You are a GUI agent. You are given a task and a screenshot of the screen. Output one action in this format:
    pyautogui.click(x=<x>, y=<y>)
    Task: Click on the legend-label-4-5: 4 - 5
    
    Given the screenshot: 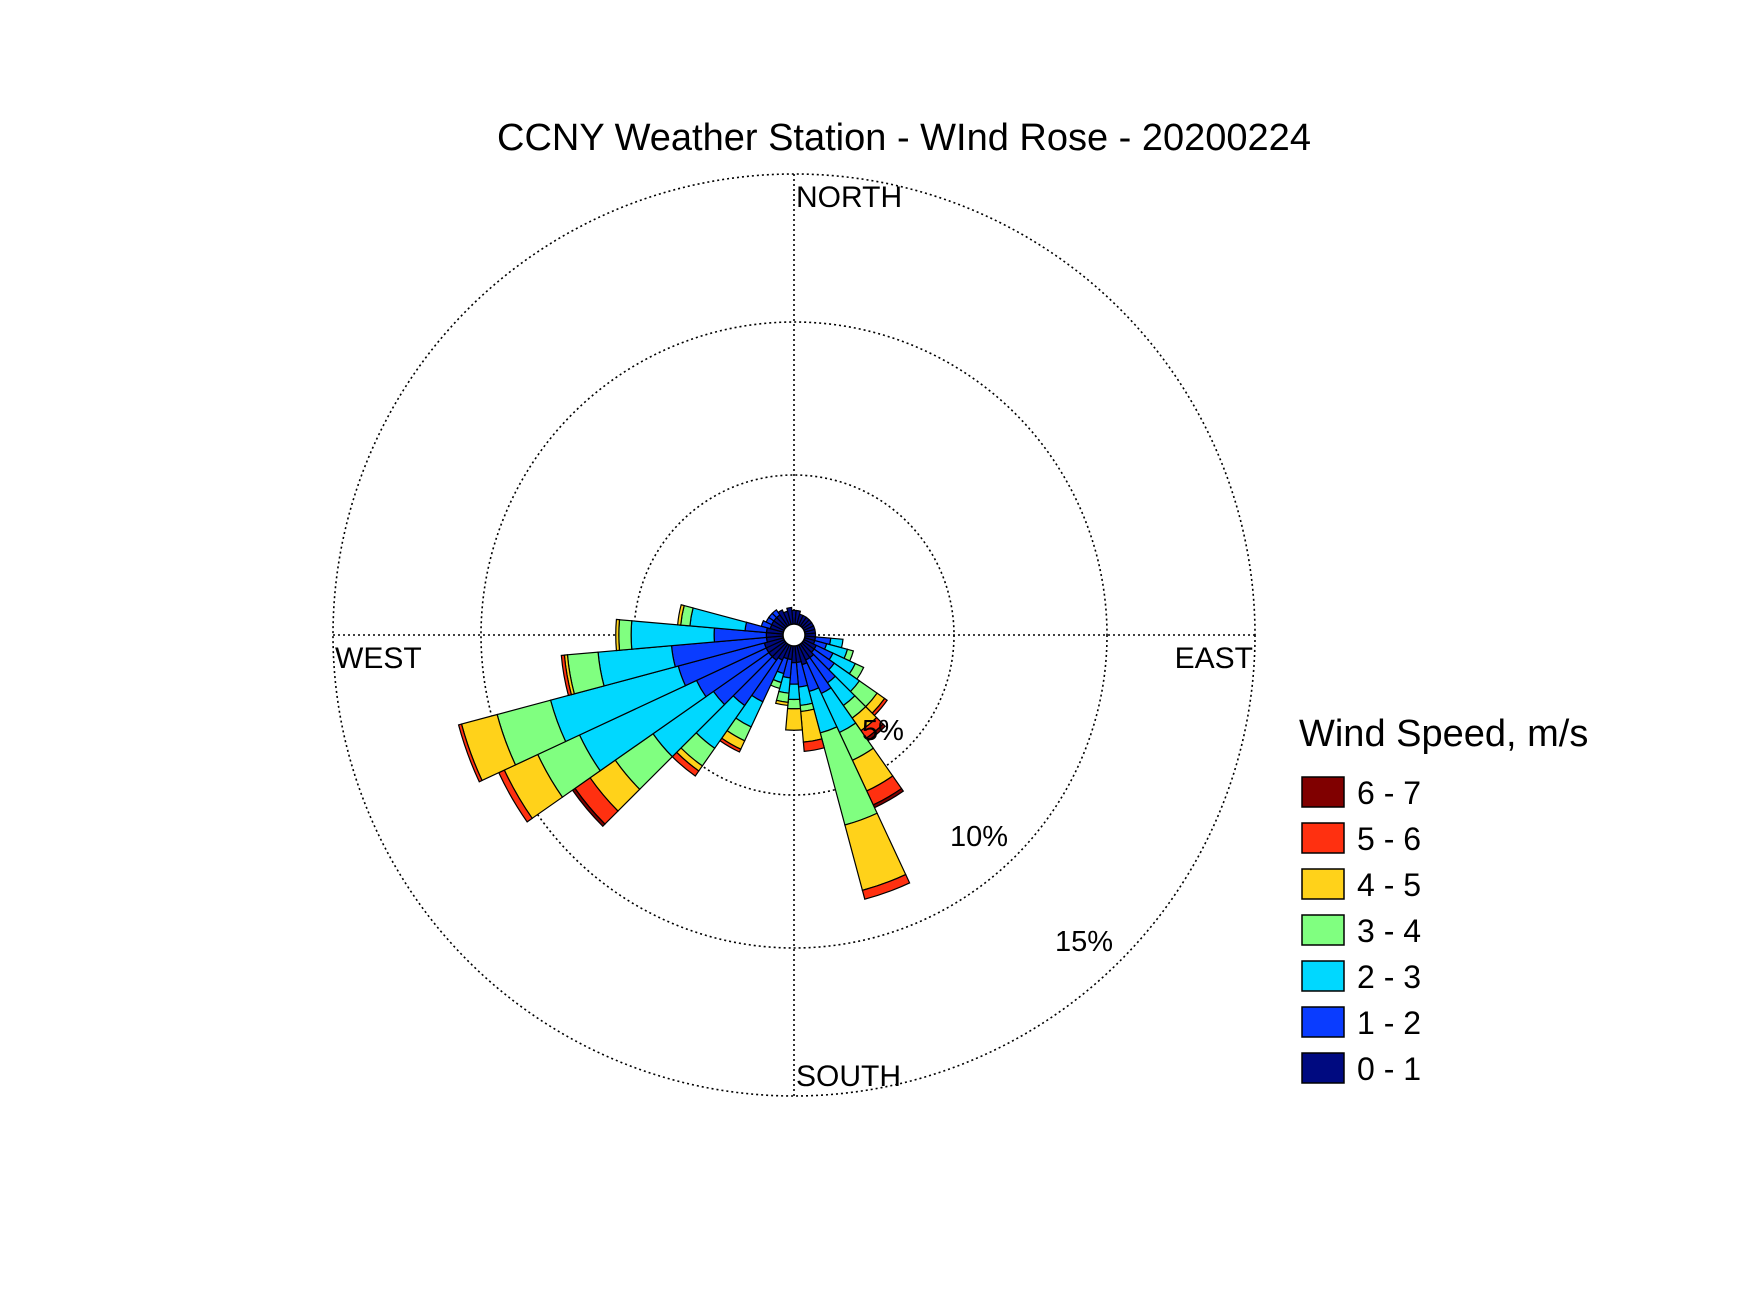 What is the action you would take?
    pyautogui.click(x=1389, y=885)
    